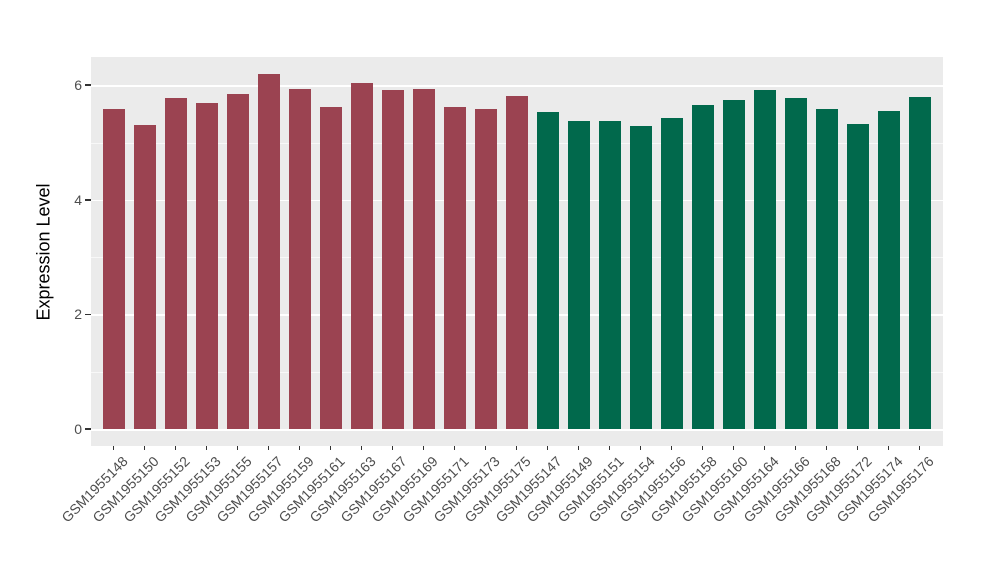 This screenshot has width=1000, height=580. Describe the element at coordinates (609, 275) in the screenshot. I see `bar-GSM1955151` at that location.